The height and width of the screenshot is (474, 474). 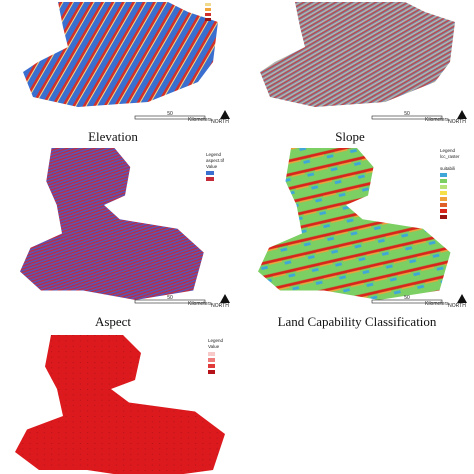 I want to click on suitability-map, so click(x=120, y=404).